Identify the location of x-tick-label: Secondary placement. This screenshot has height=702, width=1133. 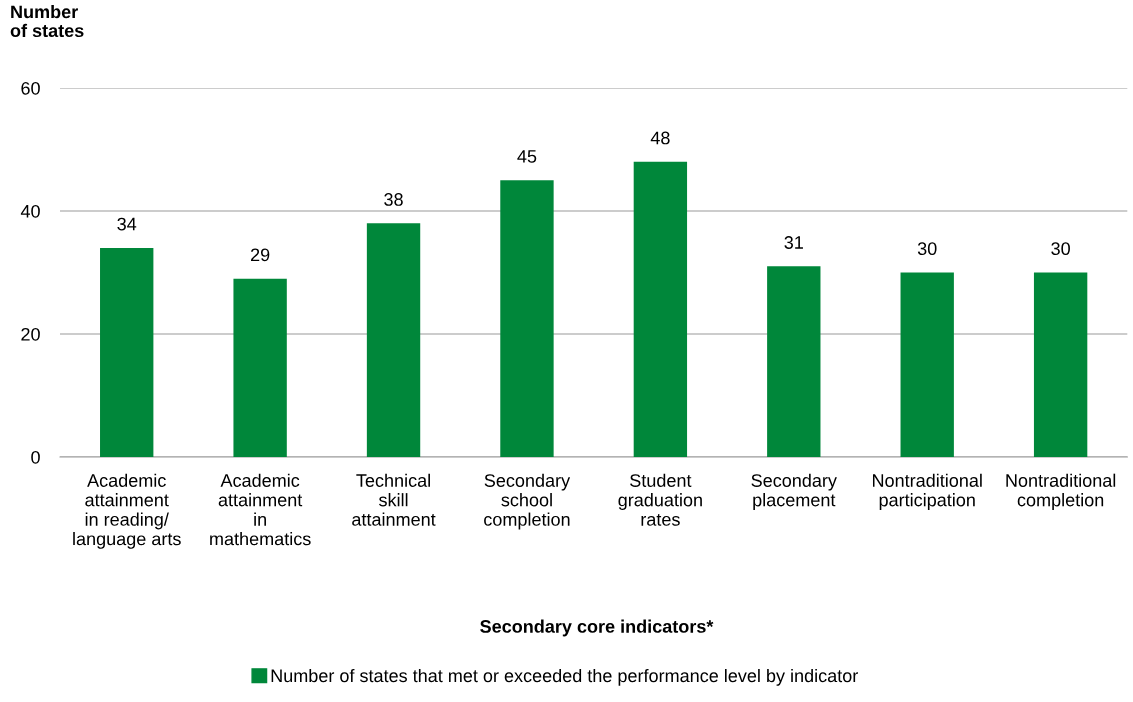
(794, 491).